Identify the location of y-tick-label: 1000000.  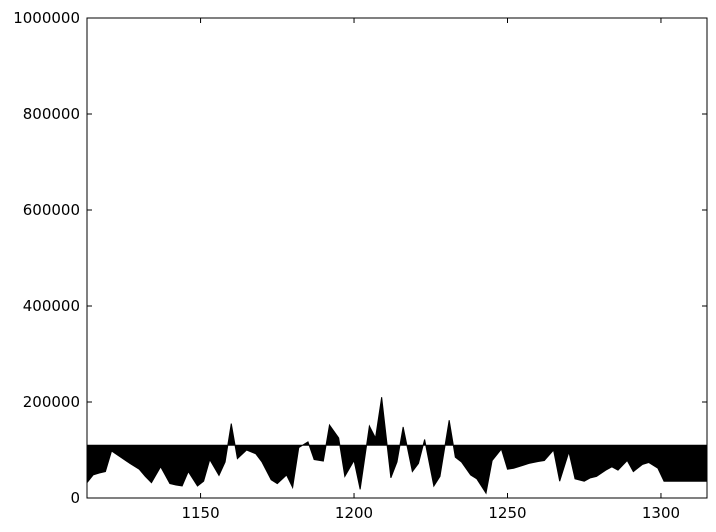
(46, 18).